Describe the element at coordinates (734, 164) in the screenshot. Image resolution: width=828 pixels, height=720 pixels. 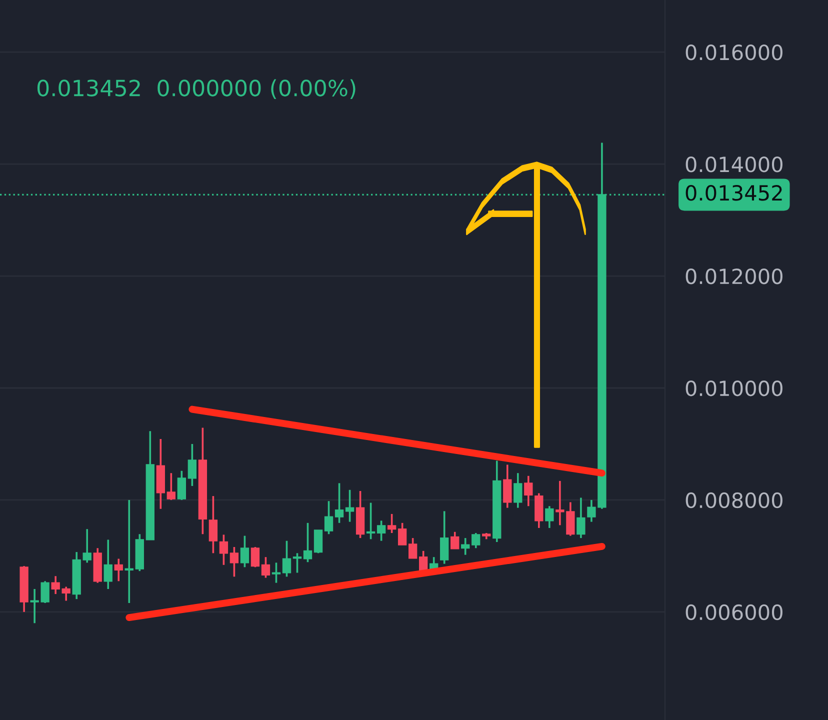
I see `y-tick-label: 0.014000` at that location.